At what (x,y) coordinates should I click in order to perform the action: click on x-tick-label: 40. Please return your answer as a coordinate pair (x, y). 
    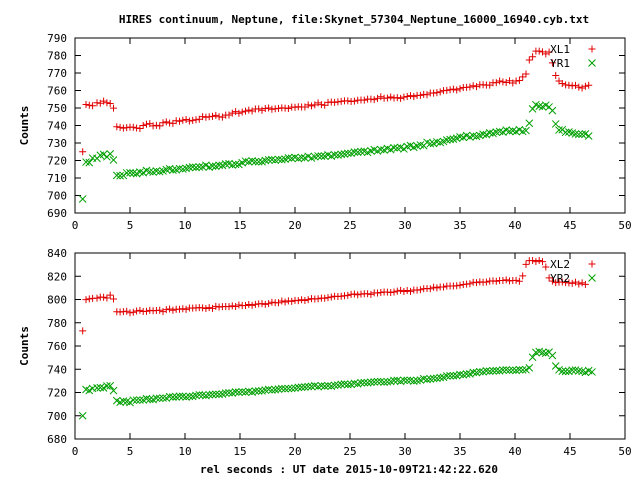
    Looking at the image, I should click on (514, 451).